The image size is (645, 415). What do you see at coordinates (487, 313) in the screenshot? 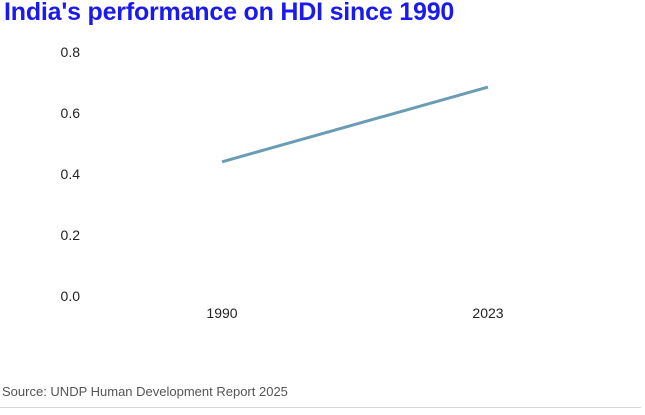
I see `x-tick-label: 2023` at bounding box center [487, 313].